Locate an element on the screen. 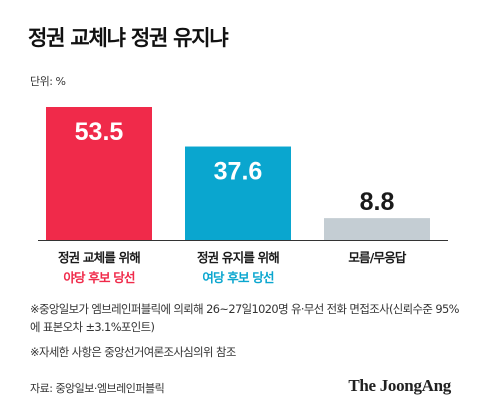 This screenshot has width=480, height=417. reference-note: ※자세한 사항은 중앙선거여론조사심의위 참조 is located at coordinates (133, 352).